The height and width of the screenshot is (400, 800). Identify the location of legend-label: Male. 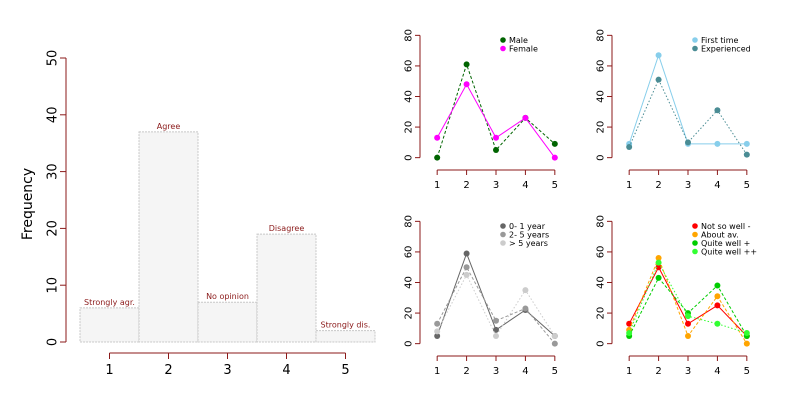
(518, 40).